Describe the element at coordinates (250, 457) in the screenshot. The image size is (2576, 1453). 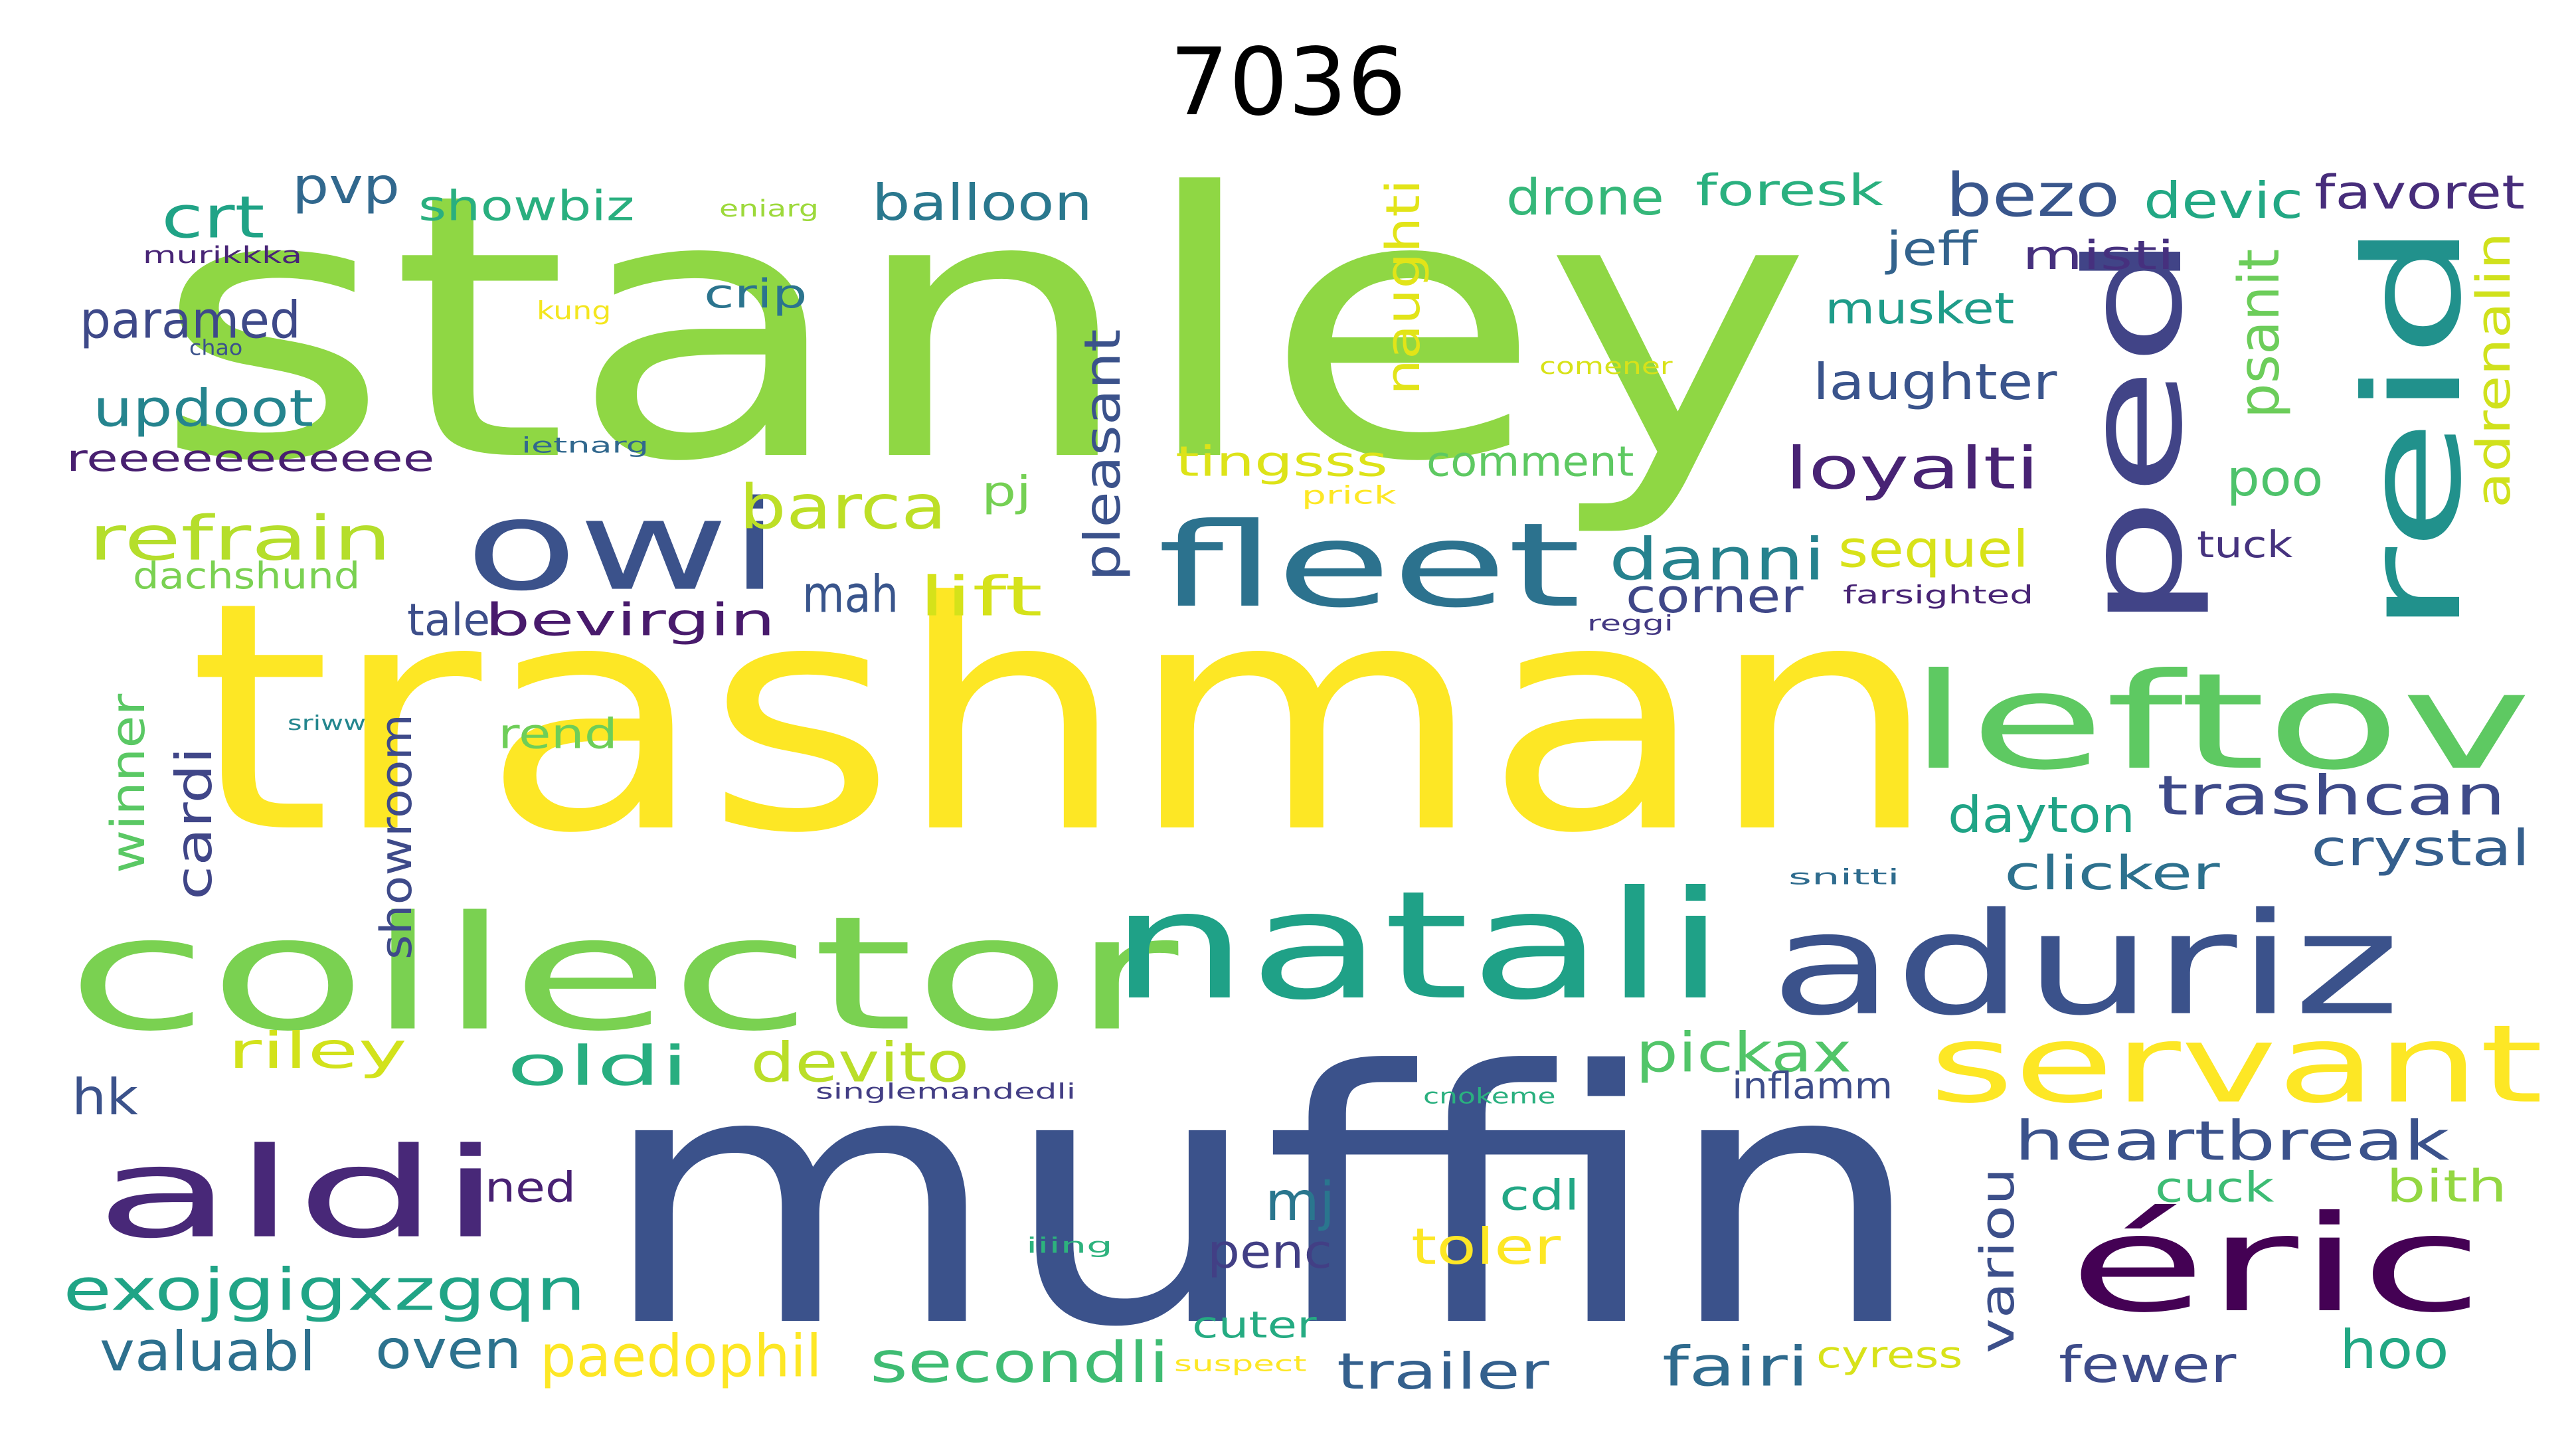
I see `word-reeeeeeeeeee: reeeeeeeeeee` at that location.